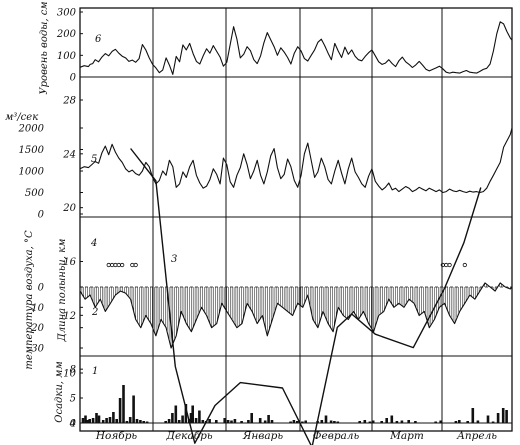 Image resolution: width=520 pixels, height=445 pixels. I want to click on month-label: Март, so click(406, 436).